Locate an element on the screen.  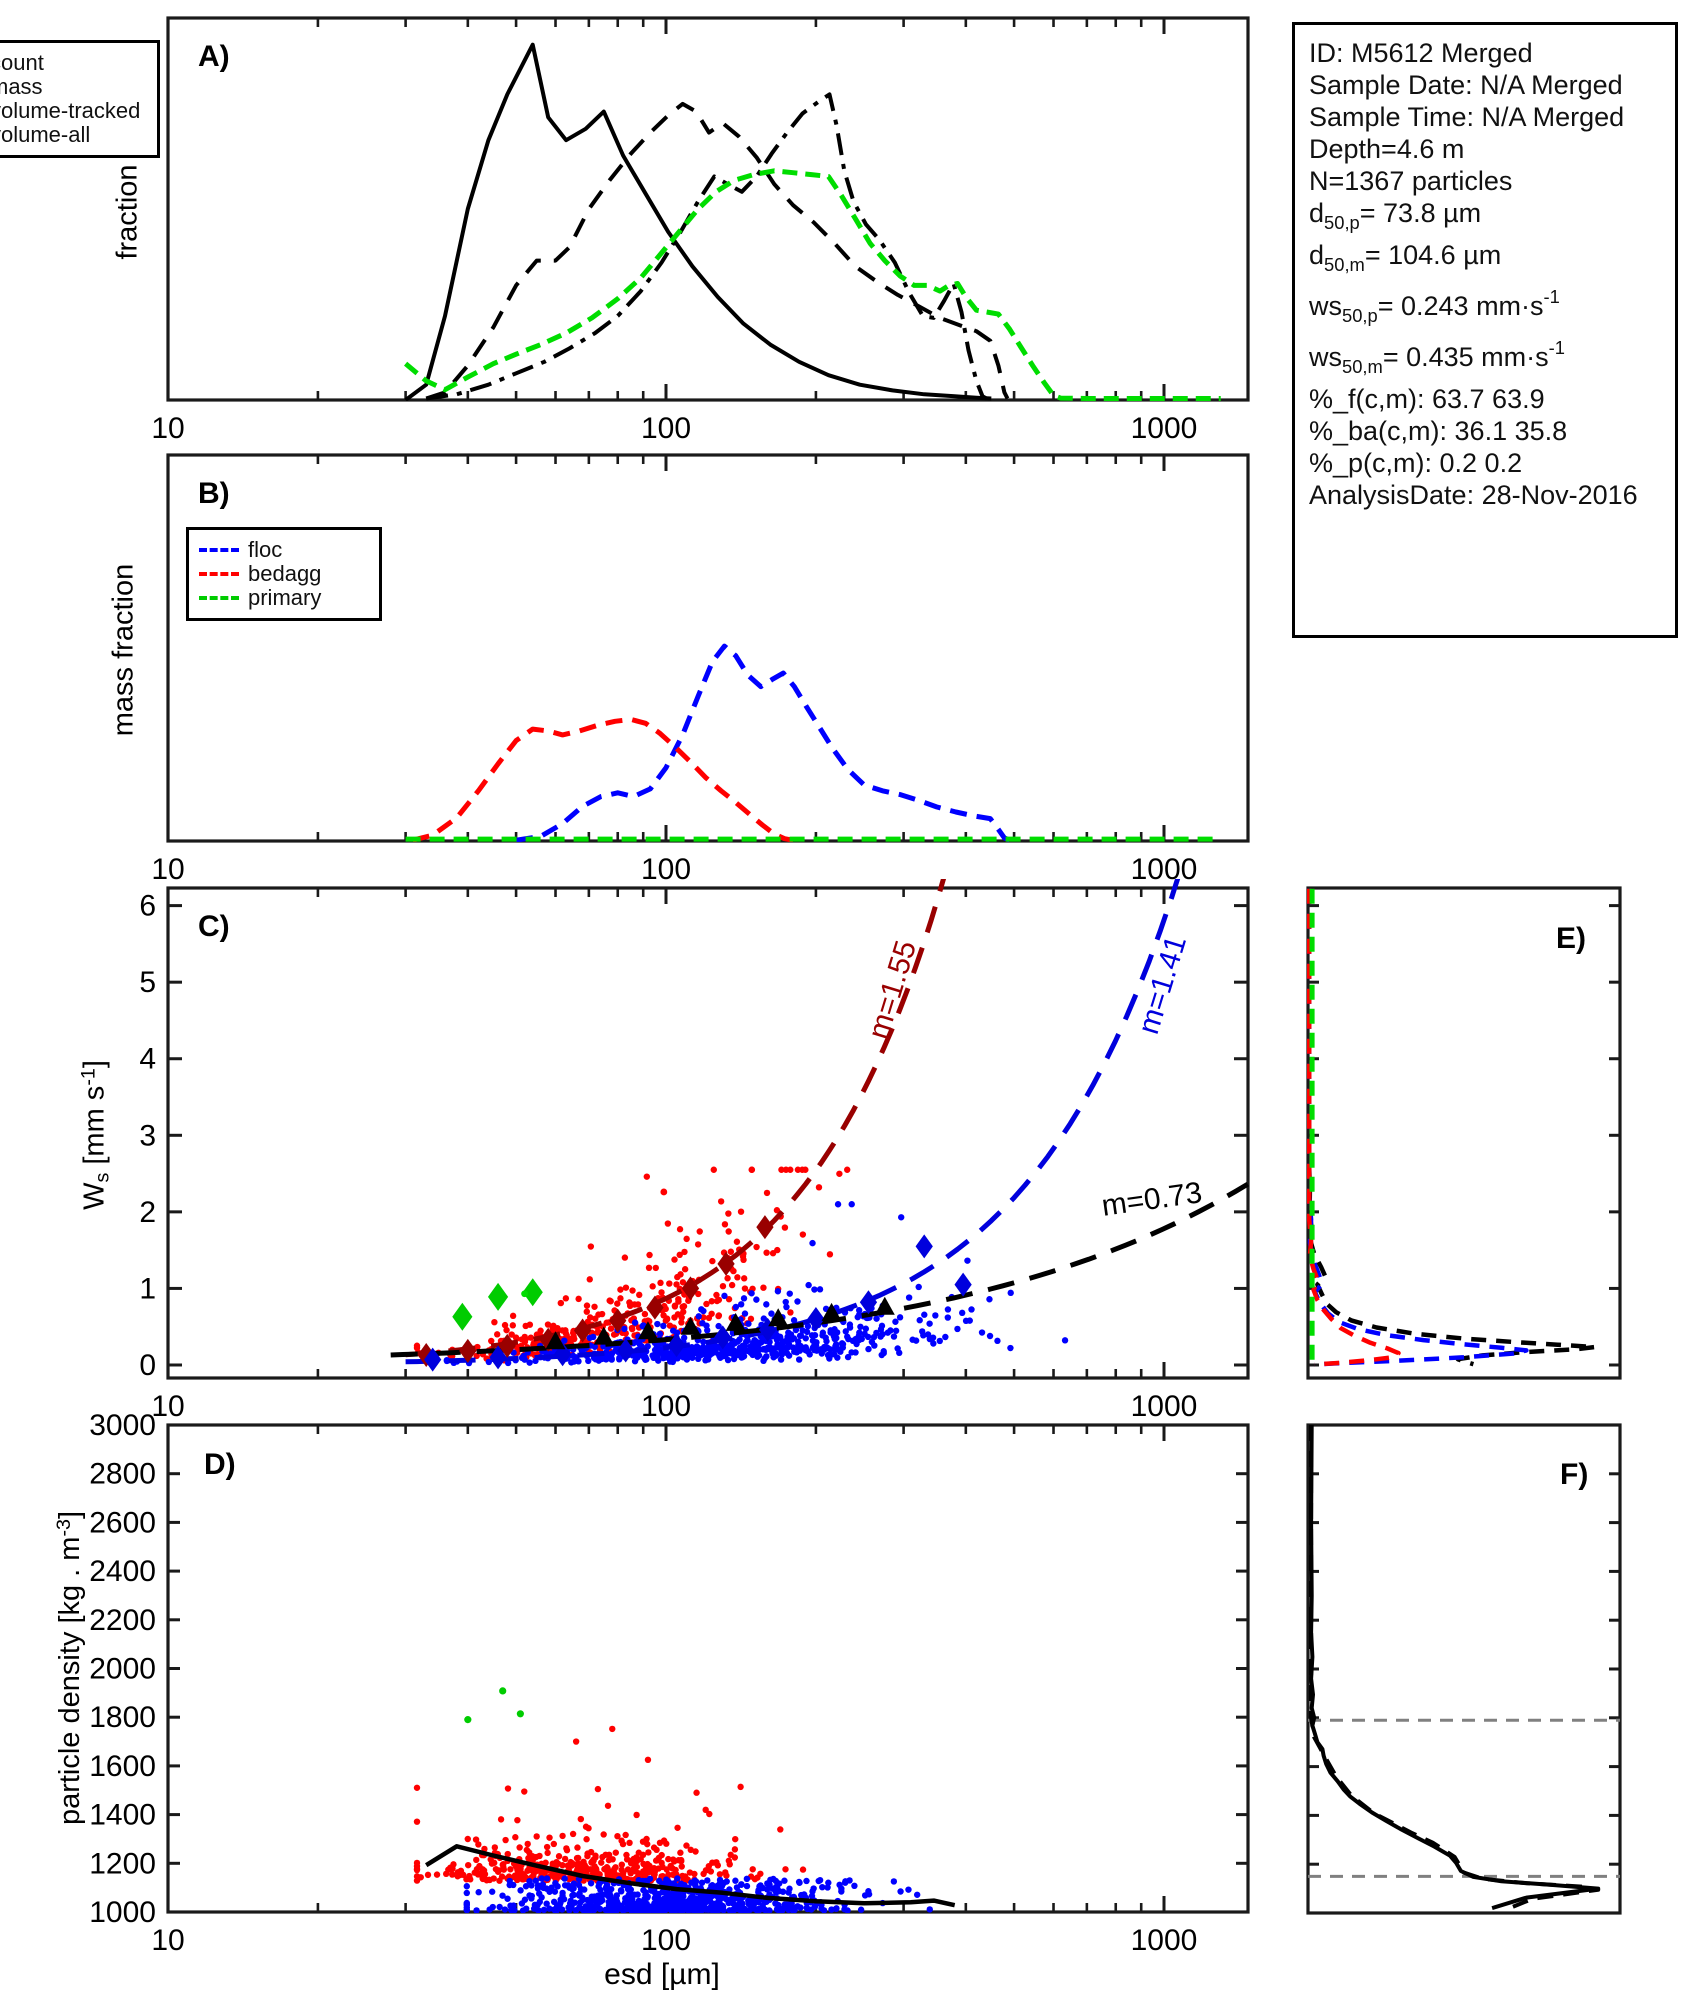
svg-text: 1200 is located at coordinates (122, 1863).